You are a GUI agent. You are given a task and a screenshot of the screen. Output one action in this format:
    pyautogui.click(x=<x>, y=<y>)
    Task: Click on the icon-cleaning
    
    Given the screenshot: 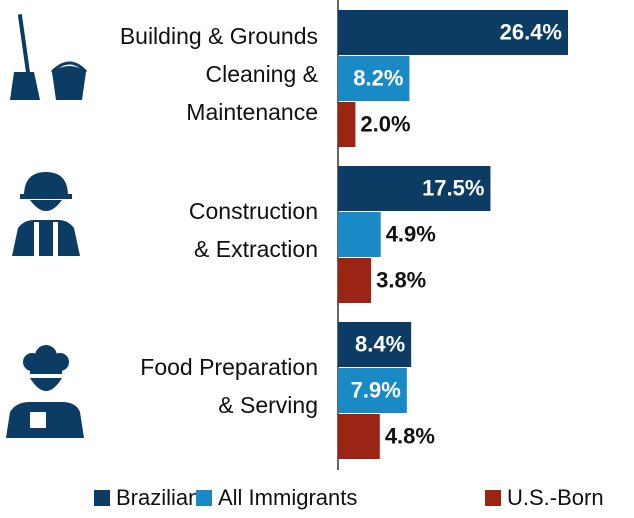 What is the action you would take?
    pyautogui.click(x=49, y=57)
    